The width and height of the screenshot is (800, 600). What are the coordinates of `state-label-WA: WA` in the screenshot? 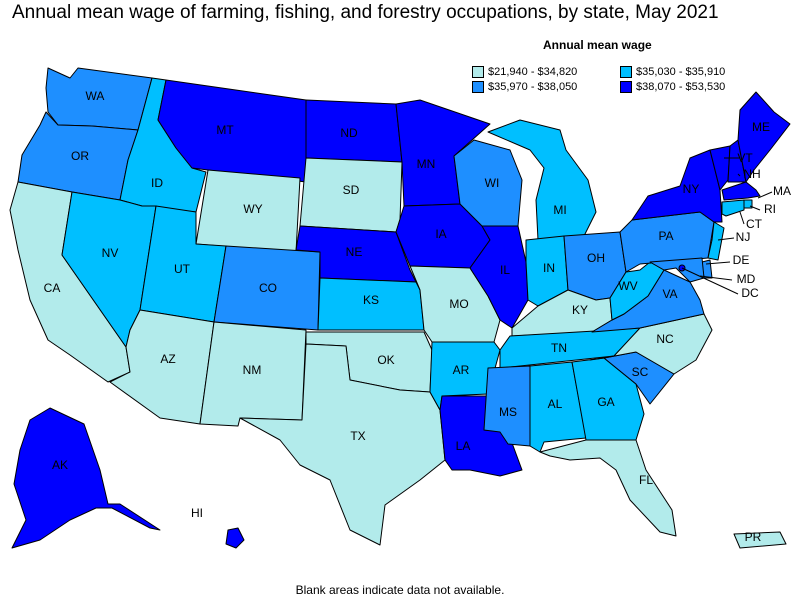 It's located at (95, 96).